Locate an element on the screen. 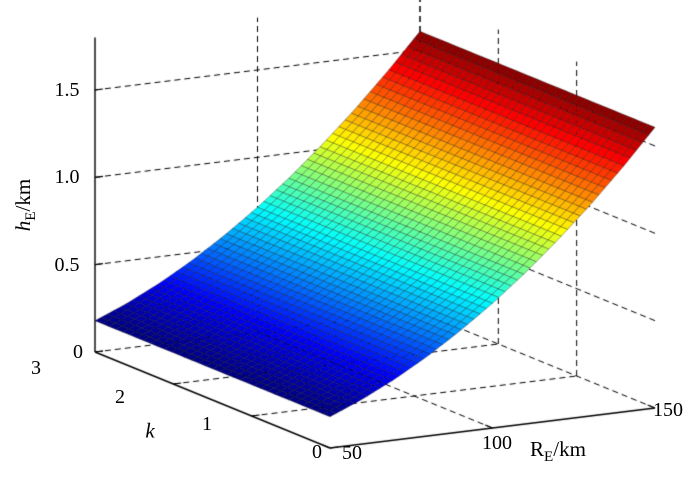  r-tick-100: 100 is located at coordinates (497, 443).